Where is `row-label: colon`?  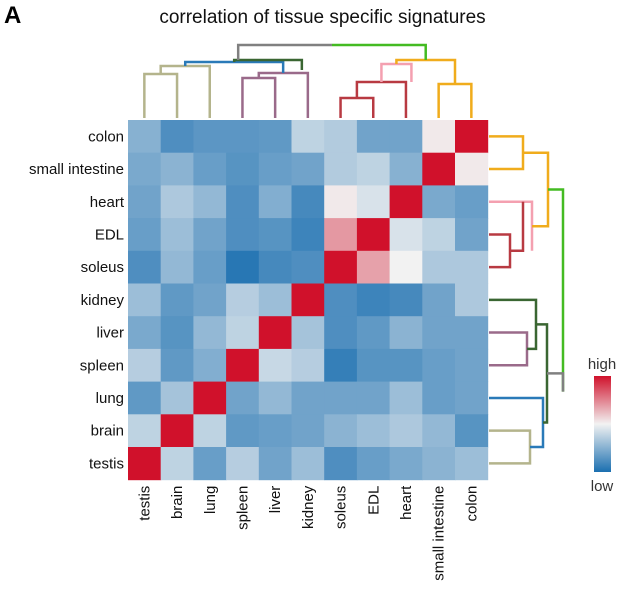 row-label: colon is located at coordinates (106, 136).